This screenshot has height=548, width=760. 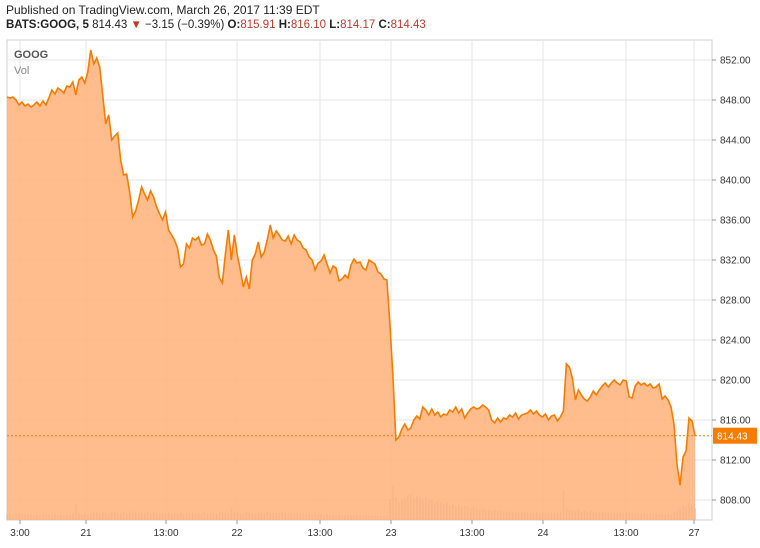 I want to click on high-value: 816.10, so click(x=308, y=25).